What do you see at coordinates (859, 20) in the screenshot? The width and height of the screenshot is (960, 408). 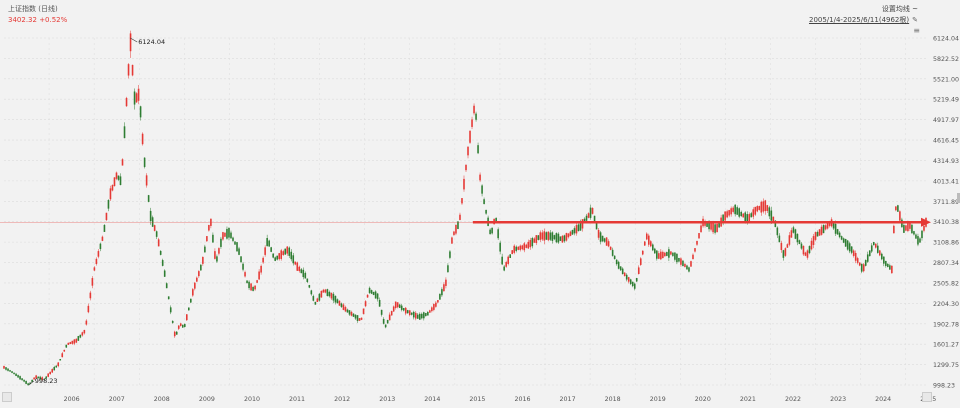 I see `date-range-link: 2005/1/4-2025/6/11(4962根)` at bounding box center [859, 20].